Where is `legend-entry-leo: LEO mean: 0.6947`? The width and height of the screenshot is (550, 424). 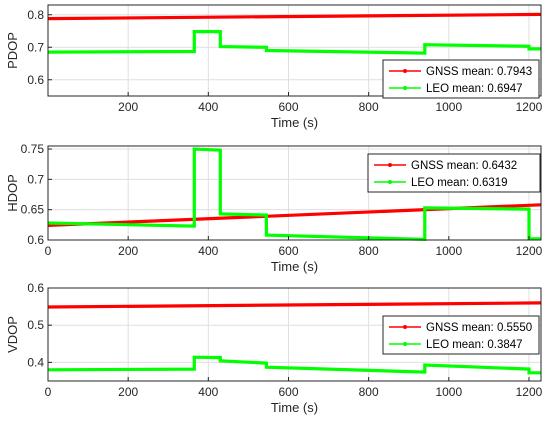
legend-entry-leo: LEO mean: 0.6947 is located at coordinates (456, 89).